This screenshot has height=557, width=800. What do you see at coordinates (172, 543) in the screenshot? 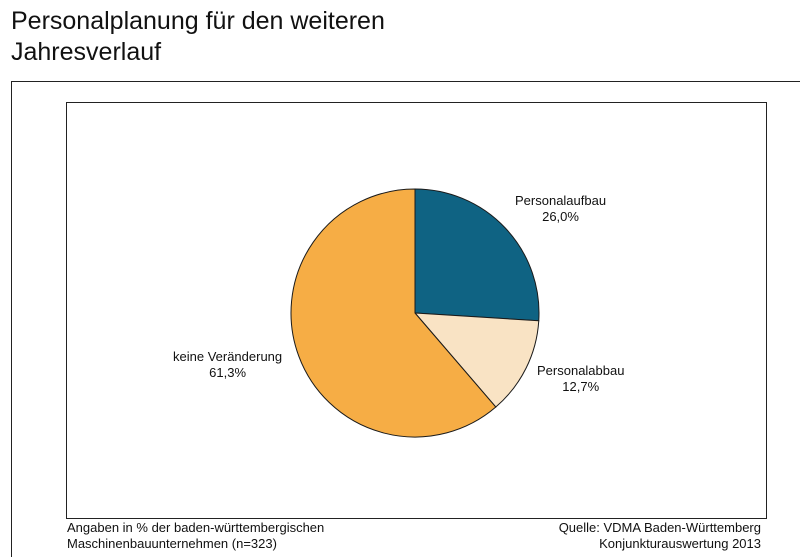
I see `footer-note-line-2: Maschinenbauunternehmen (n=323)` at bounding box center [172, 543].